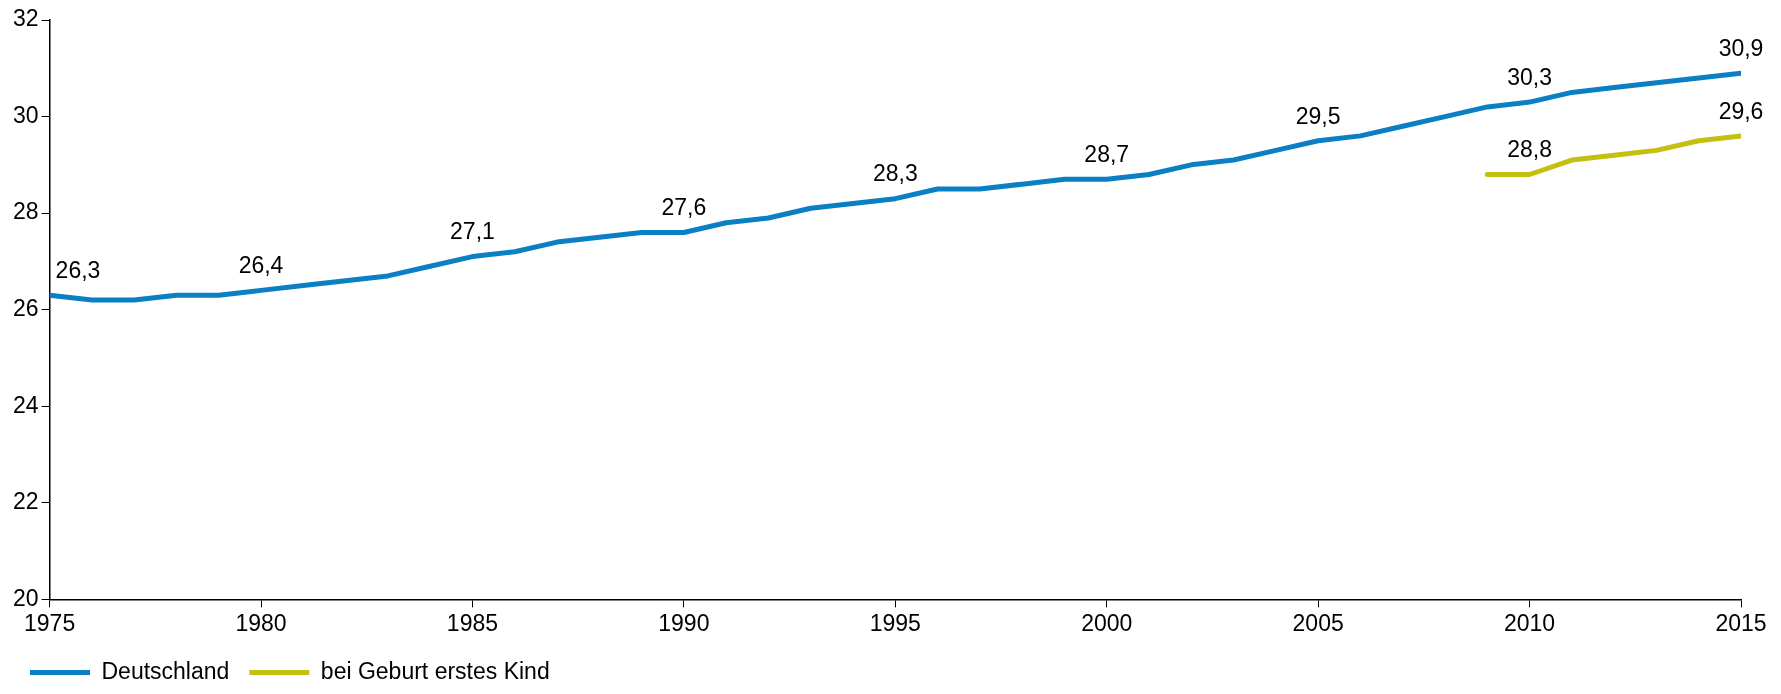 The height and width of the screenshot is (694, 1781). I want to click on x-tick-label: 1995, so click(895, 622).